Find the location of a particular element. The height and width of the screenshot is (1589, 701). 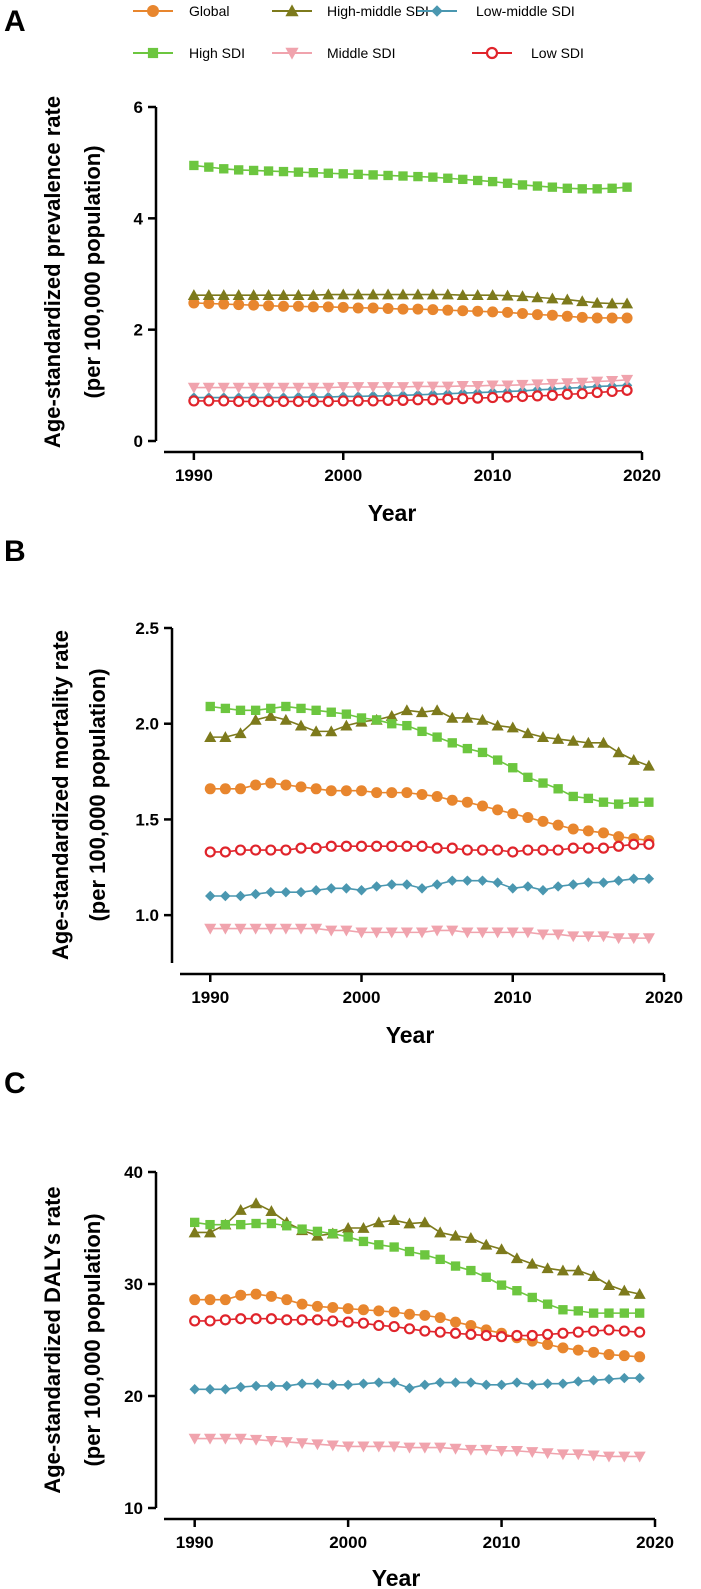

legend-label: Global is located at coordinates (209, 11).